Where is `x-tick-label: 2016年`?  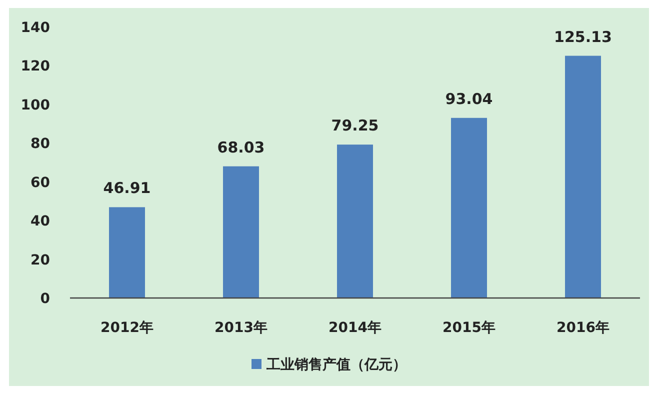
x-tick-label: 2016年 is located at coordinates (583, 328).